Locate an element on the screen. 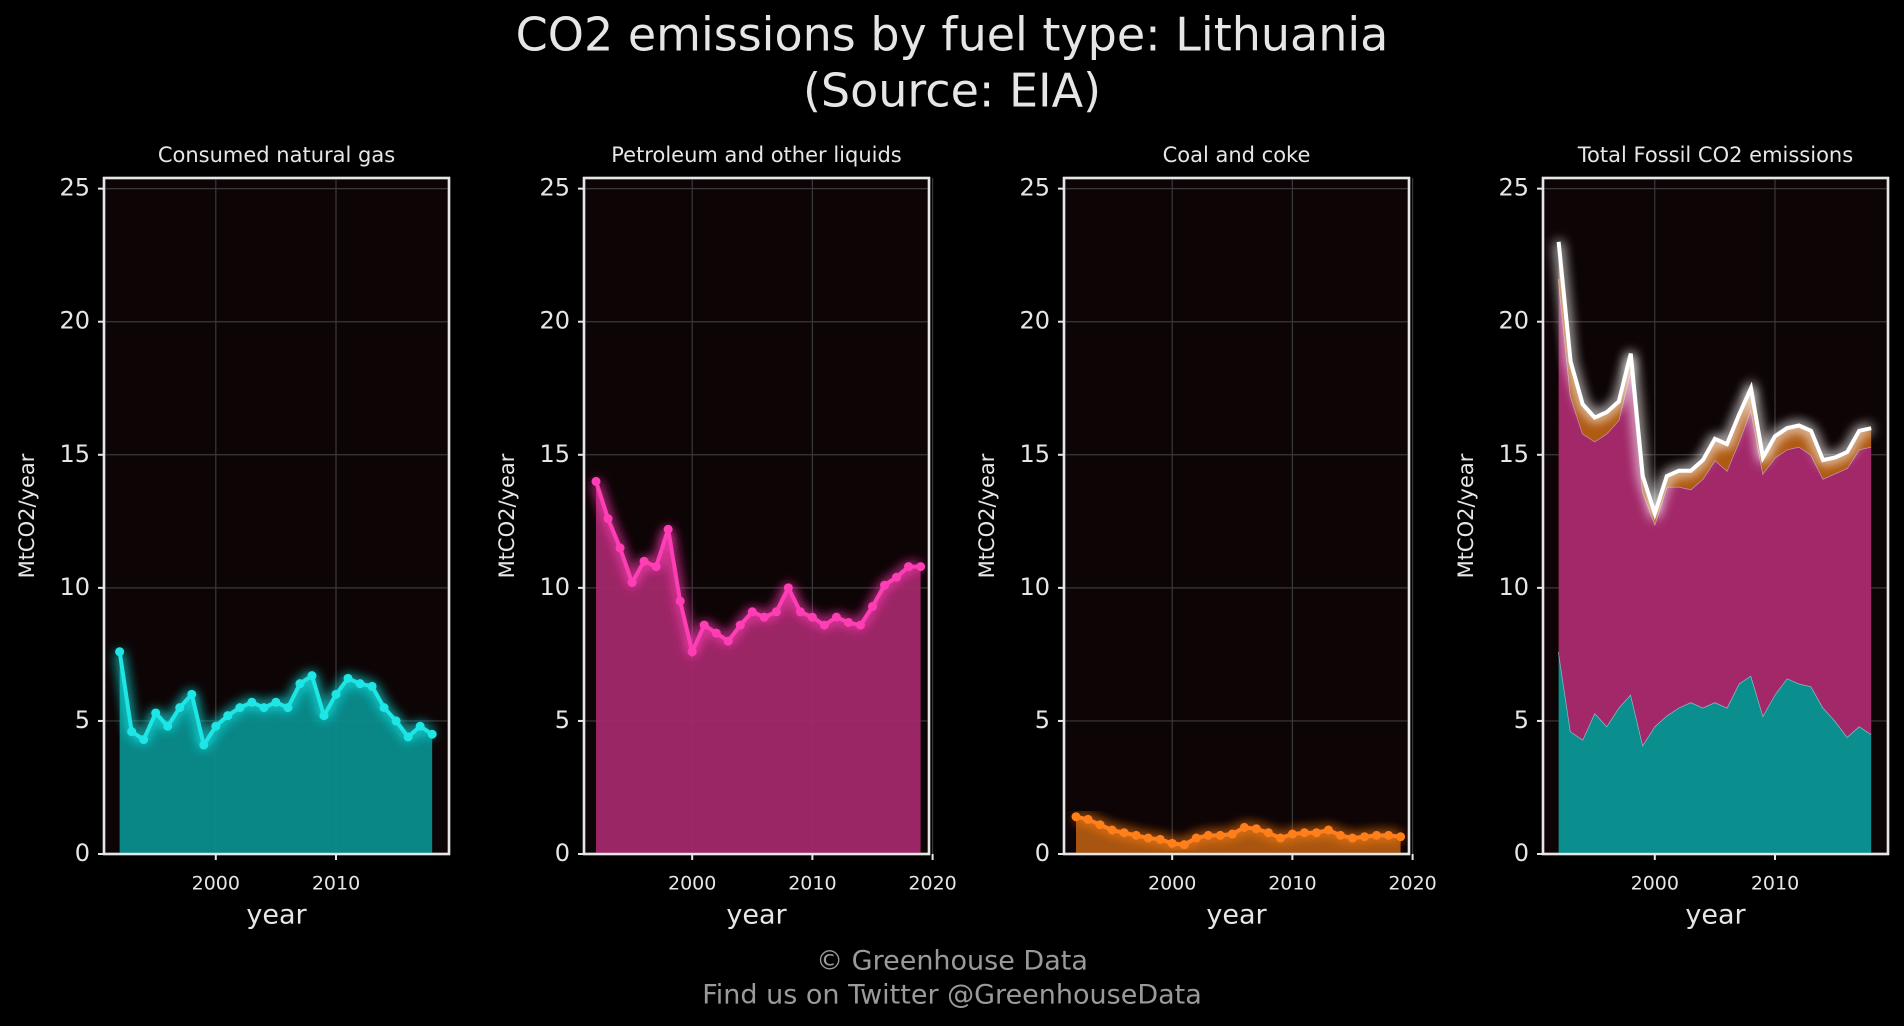 This screenshot has height=1026, width=1904. x-tick-label: 2020 is located at coordinates (932, 884).